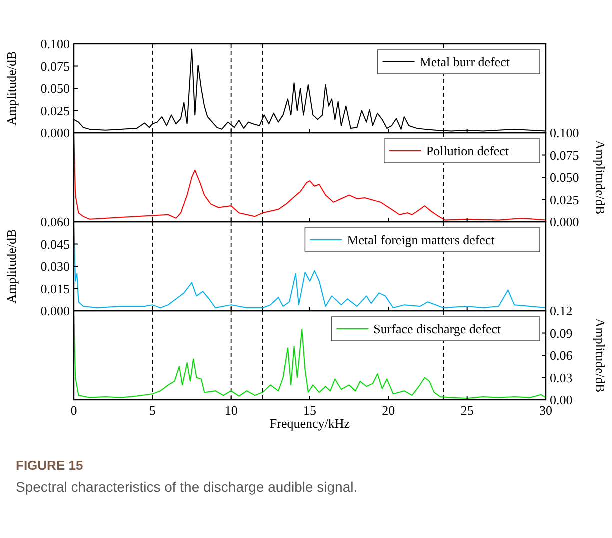 The image size is (612, 538). Describe the element at coordinates (389, 410) in the screenshot. I see `x-tick-label: 20` at that location.